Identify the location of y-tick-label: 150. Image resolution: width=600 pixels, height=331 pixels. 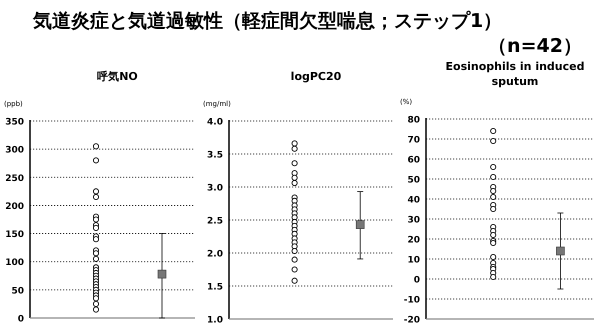
(14, 235).